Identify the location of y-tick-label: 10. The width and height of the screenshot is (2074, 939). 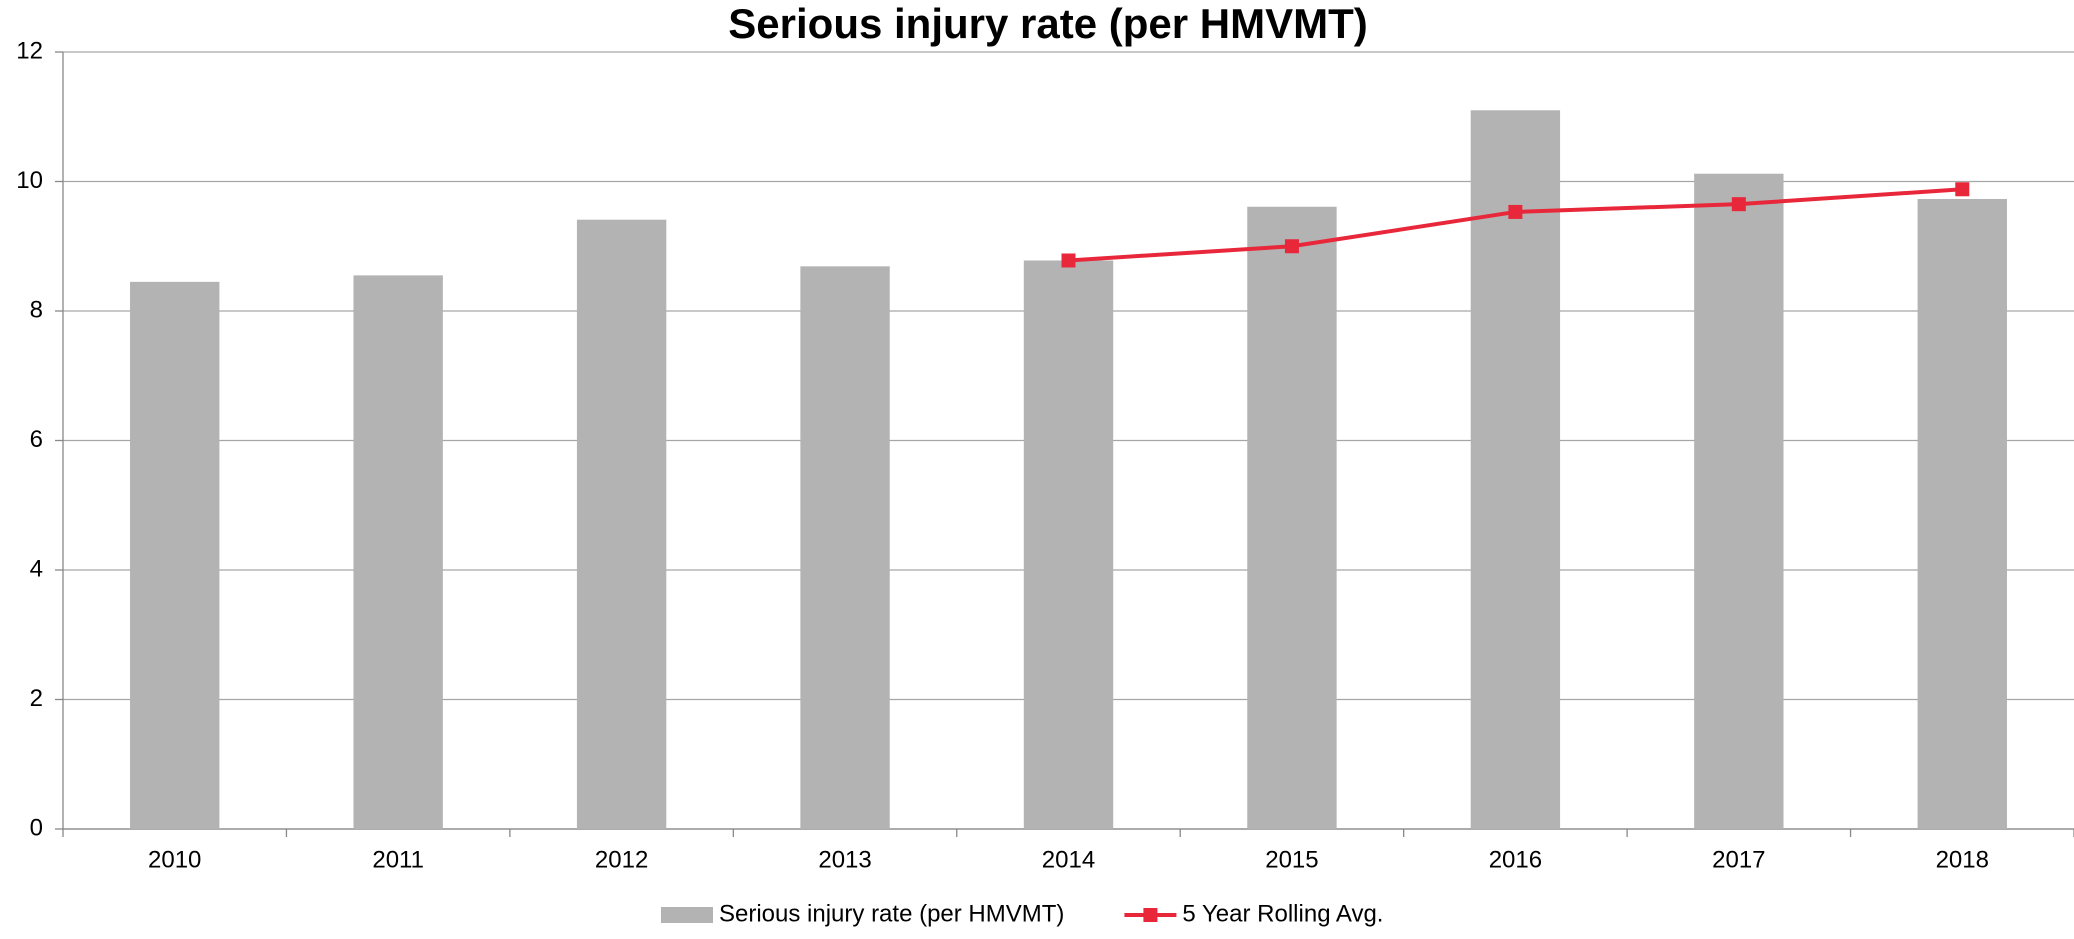
(29, 180).